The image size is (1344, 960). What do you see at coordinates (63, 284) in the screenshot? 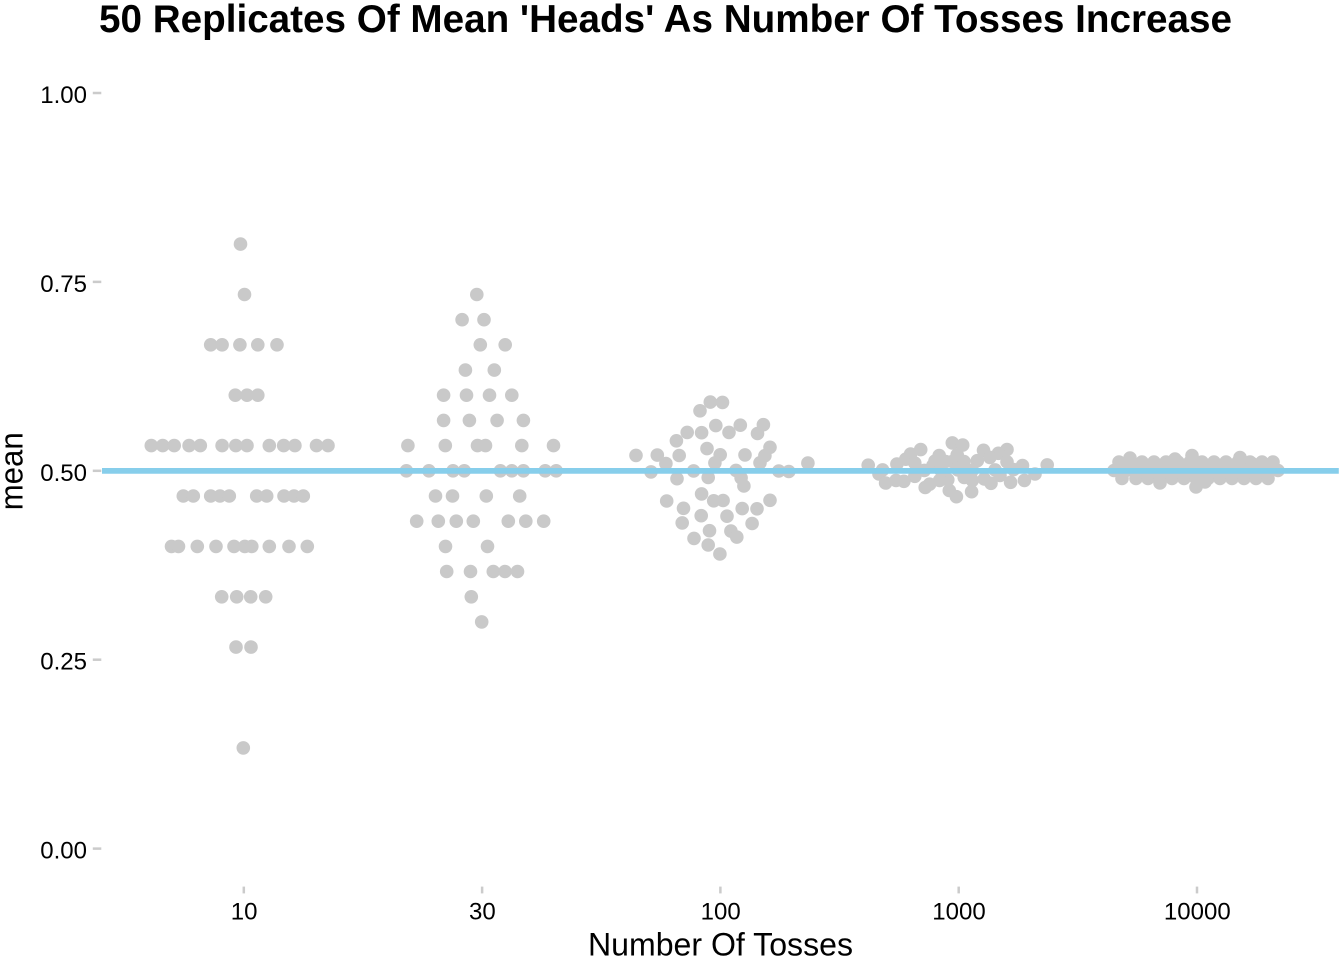
I see `svg-text: 0.75` at bounding box center [63, 284].